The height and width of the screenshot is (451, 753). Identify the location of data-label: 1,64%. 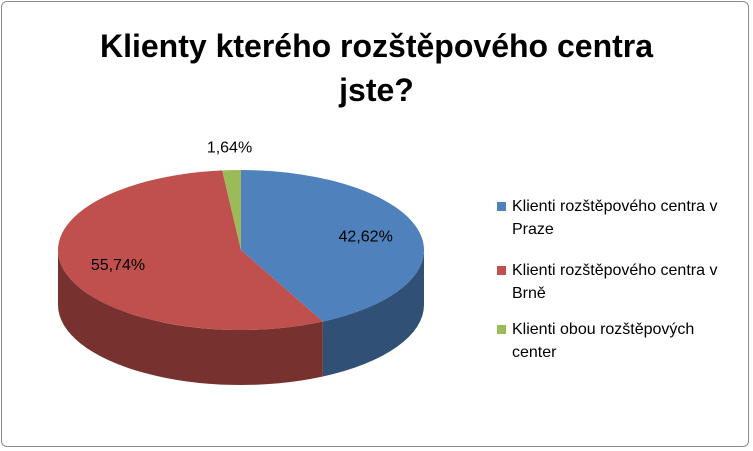
(229, 148).